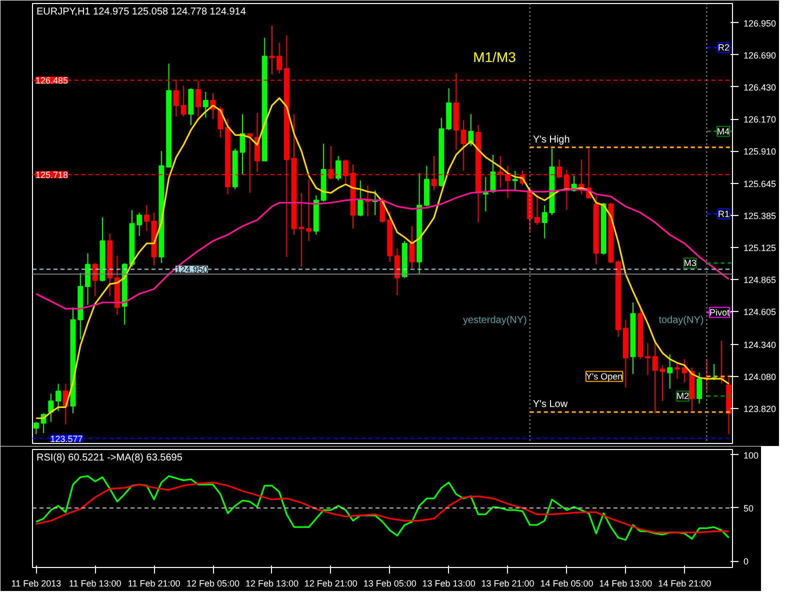 This screenshot has width=800, height=600. Describe the element at coordinates (681, 320) in the screenshot. I see `ref-line-label: today(NY)` at that location.